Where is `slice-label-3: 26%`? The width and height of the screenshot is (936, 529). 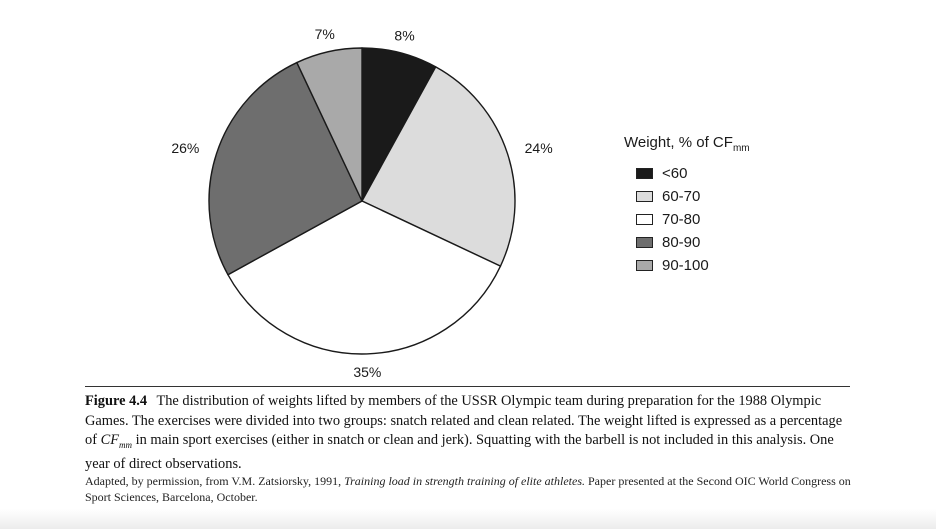
slice-label-3: 26% is located at coordinates (185, 148).